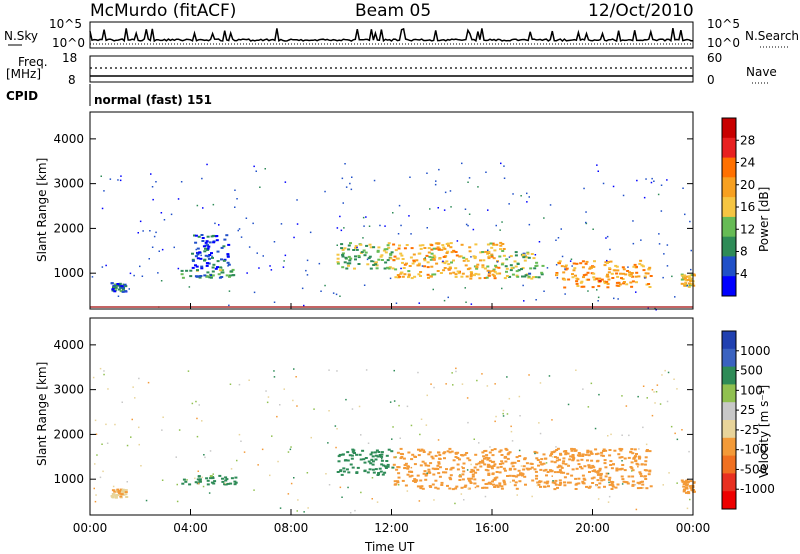 This screenshot has width=800, height=554. What do you see at coordinates (391, 69) in the screenshot?
I see `freq-panel: Freq. [MHz] 18 8 60 0 Nave` at bounding box center [391, 69].